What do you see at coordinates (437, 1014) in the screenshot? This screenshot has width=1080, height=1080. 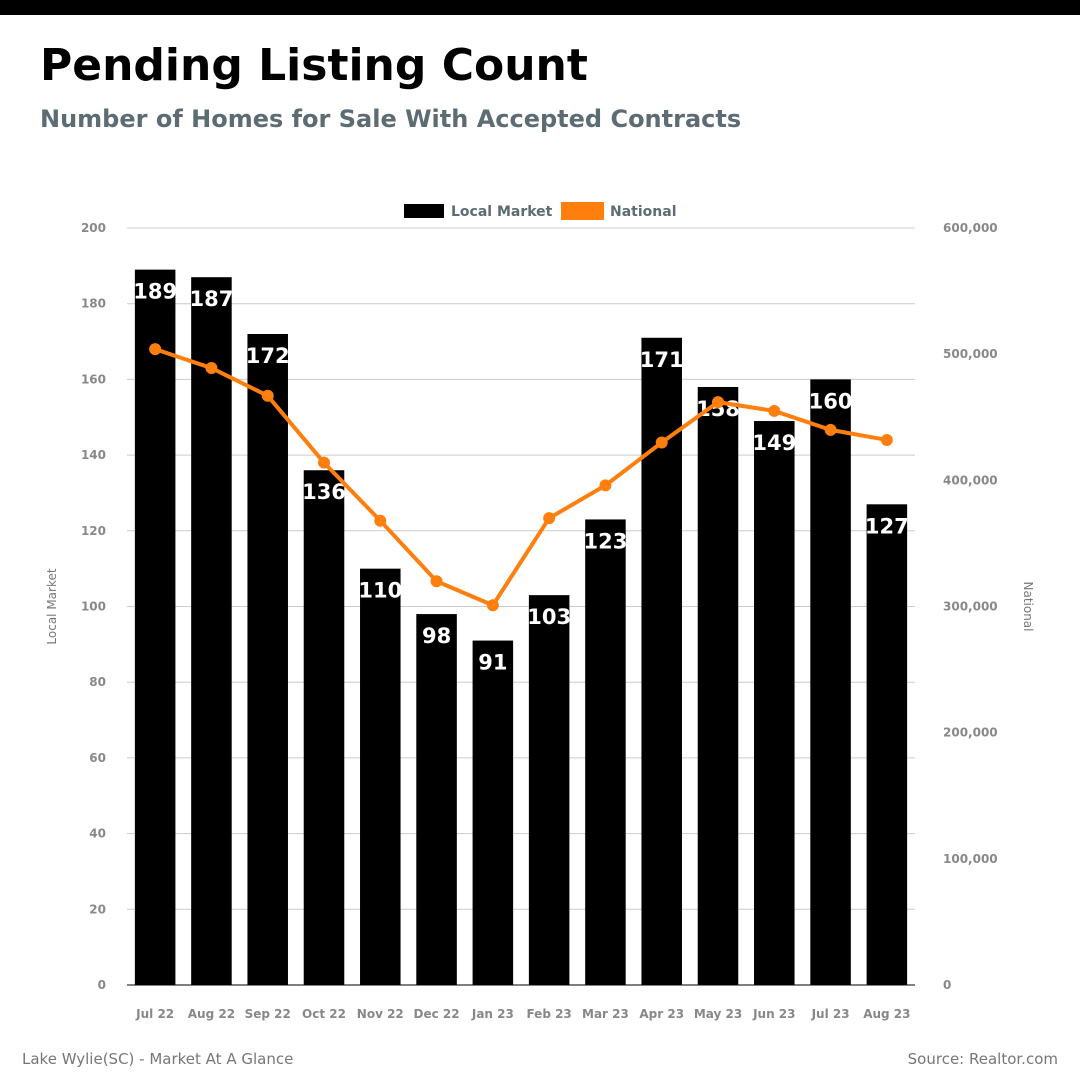 I see `x-tick-label: Dec 22` at bounding box center [437, 1014].